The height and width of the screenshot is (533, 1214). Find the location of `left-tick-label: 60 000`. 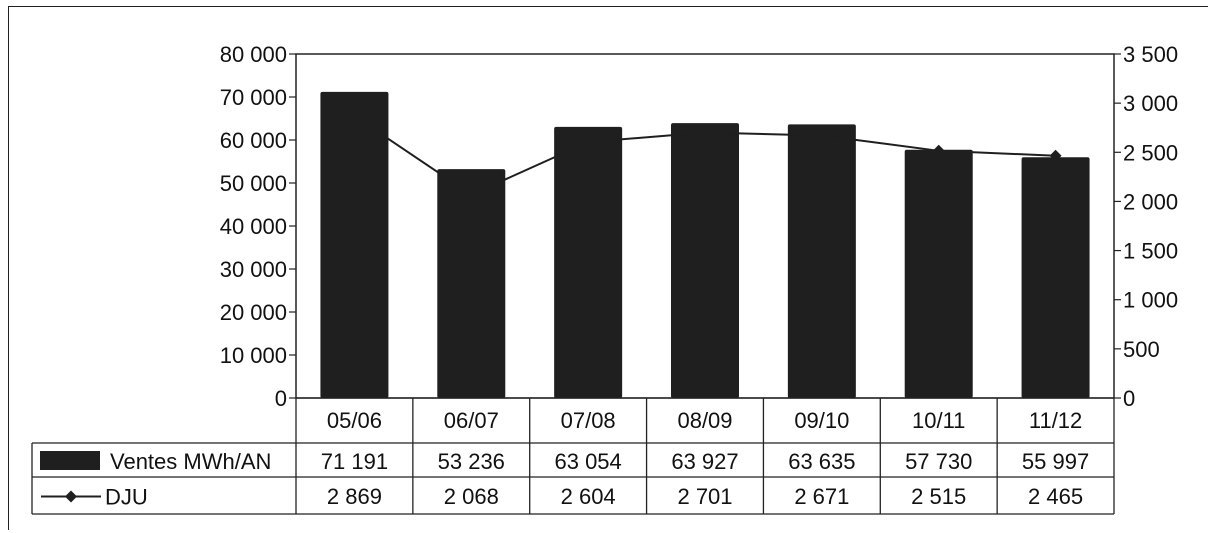

left-tick-label: 60 000 is located at coordinates (253, 140).